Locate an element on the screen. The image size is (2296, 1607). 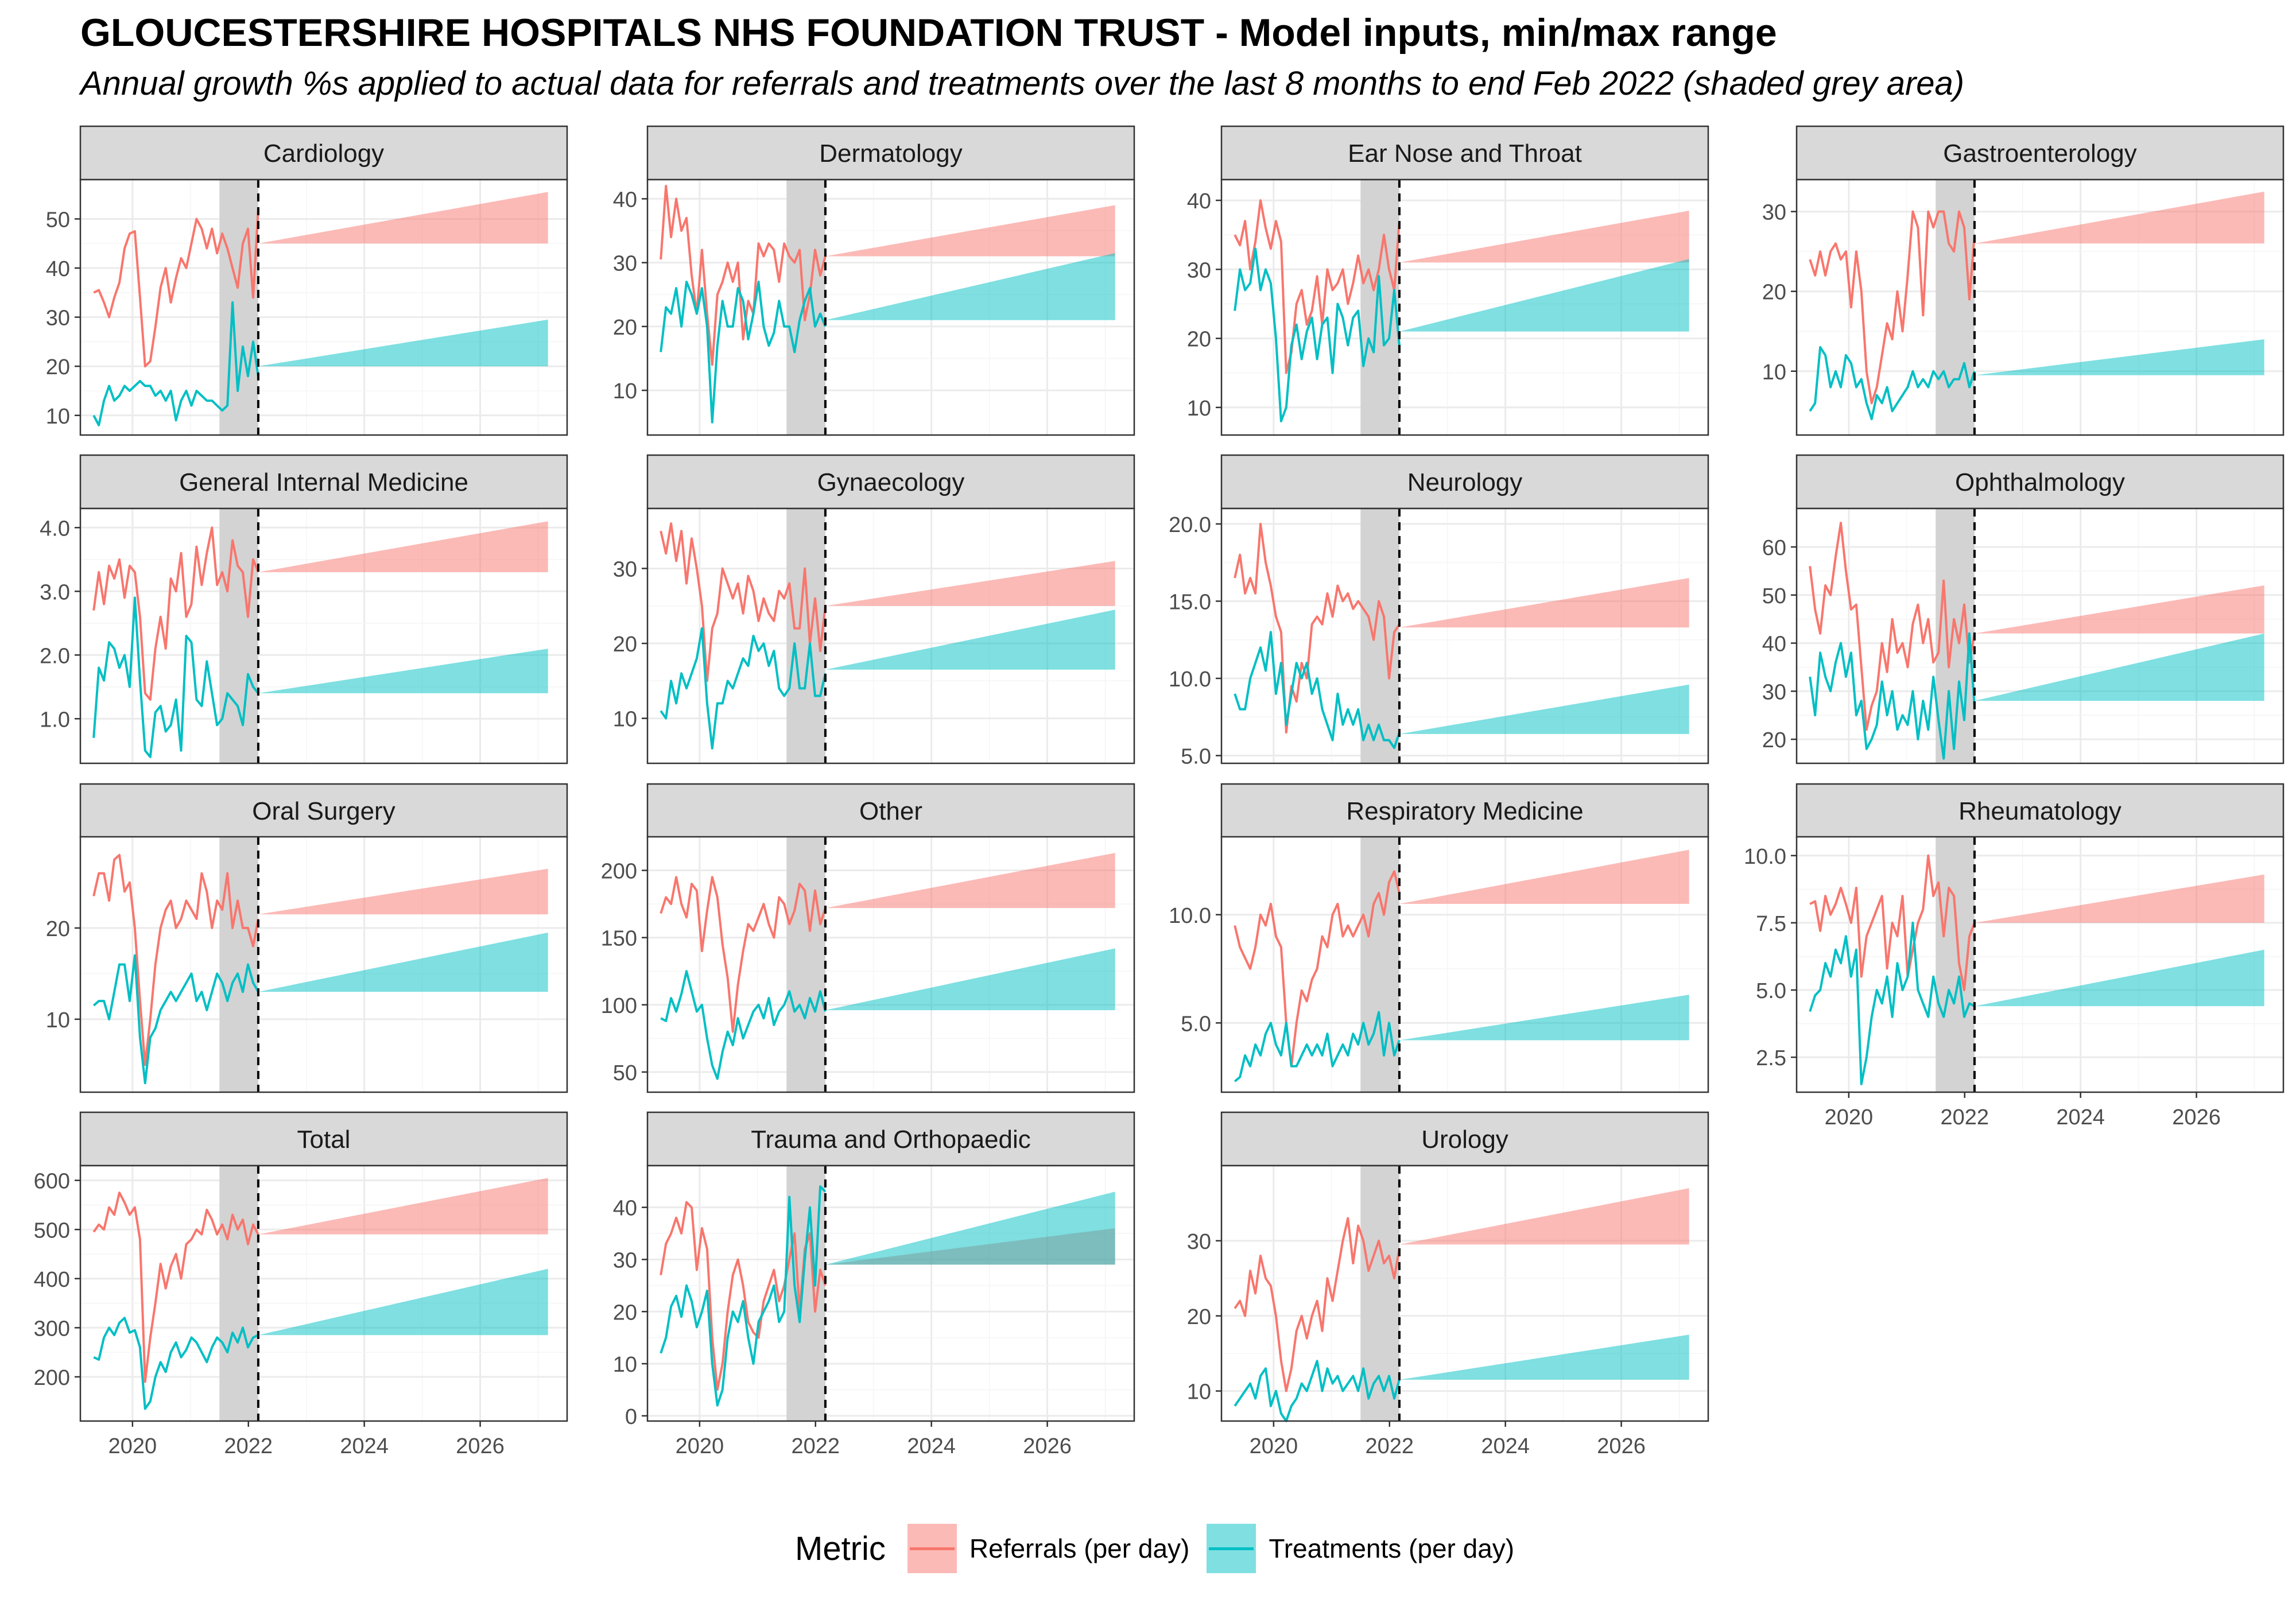
y-tick-label: 2.5 is located at coordinates (1771, 1058).